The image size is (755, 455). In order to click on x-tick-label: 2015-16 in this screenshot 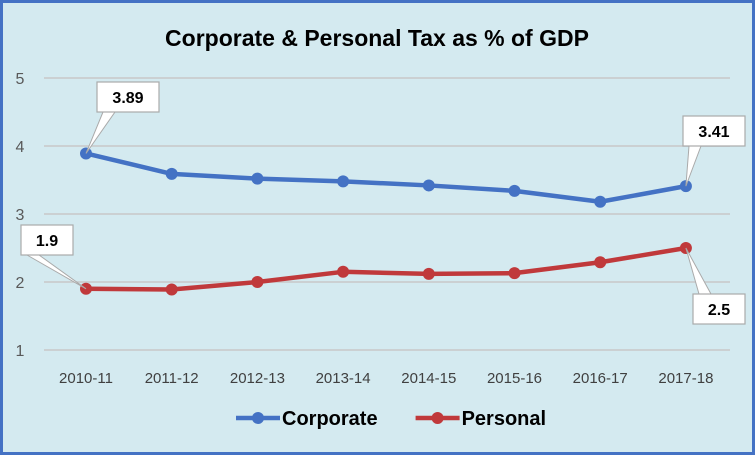, I will do `click(514, 378)`.